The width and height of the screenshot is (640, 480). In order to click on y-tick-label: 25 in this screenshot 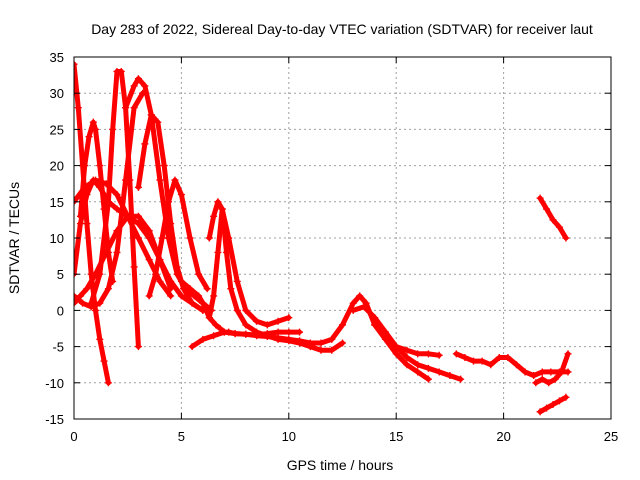, I will do `click(57, 129)`.